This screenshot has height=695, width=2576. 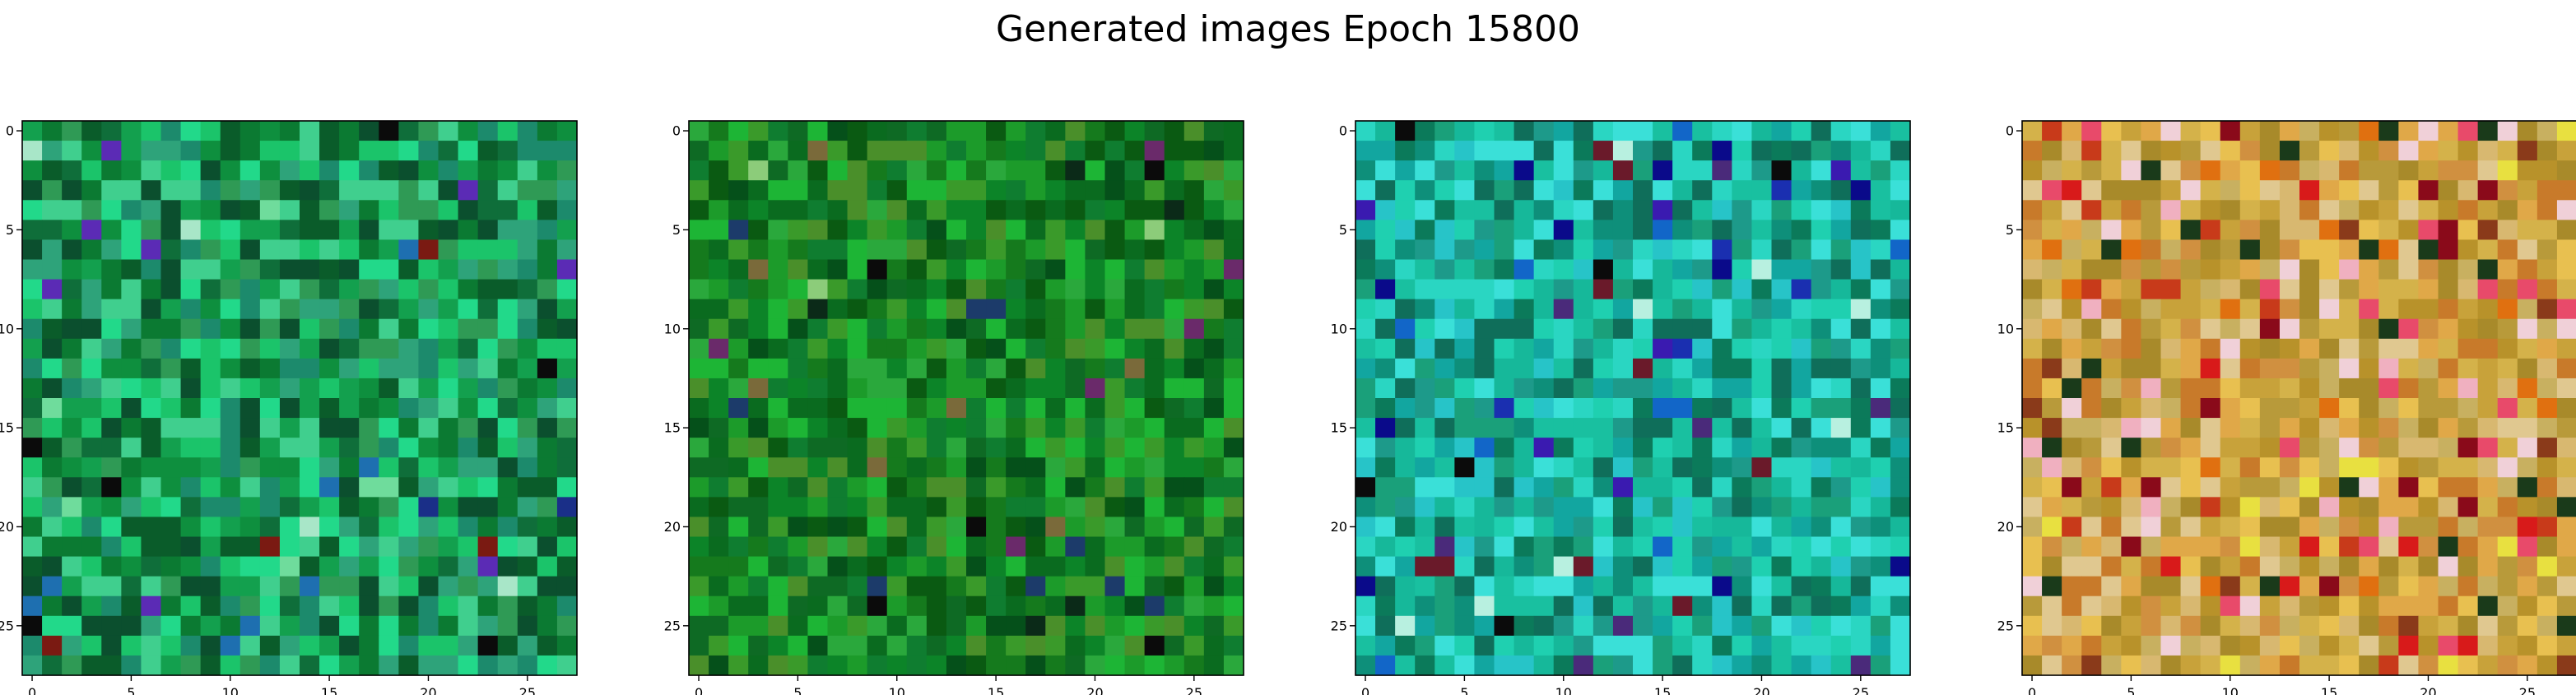 What do you see at coordinates (1288, 29) in the screenshot?
I see `figure-title: Generated images Epoch 15800` at bounding box center [1288, 29].